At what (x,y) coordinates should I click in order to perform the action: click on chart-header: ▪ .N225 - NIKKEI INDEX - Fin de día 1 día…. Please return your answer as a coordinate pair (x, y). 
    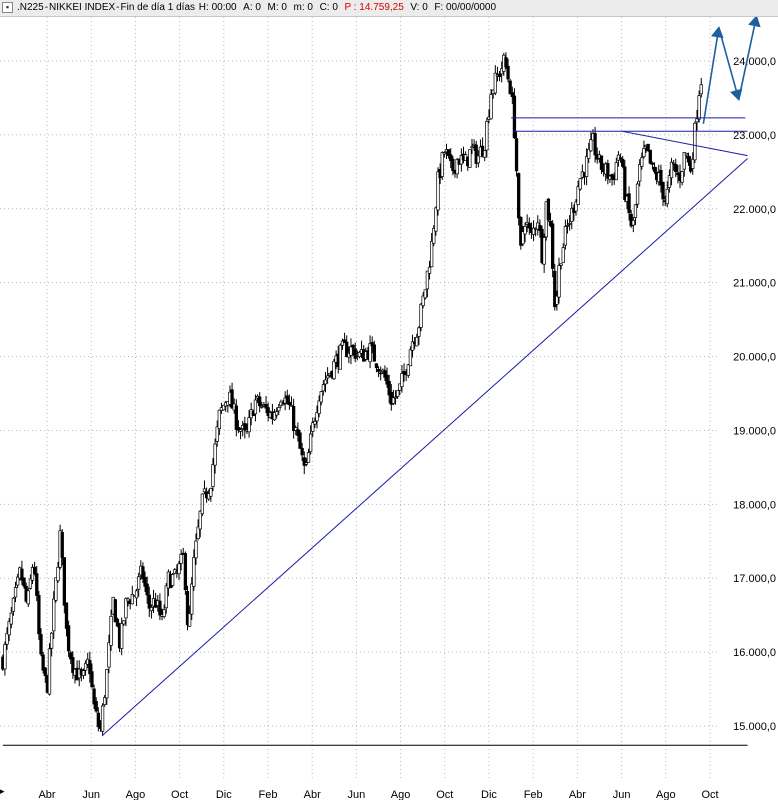
    Looking at the image, I should click on (389, 8).